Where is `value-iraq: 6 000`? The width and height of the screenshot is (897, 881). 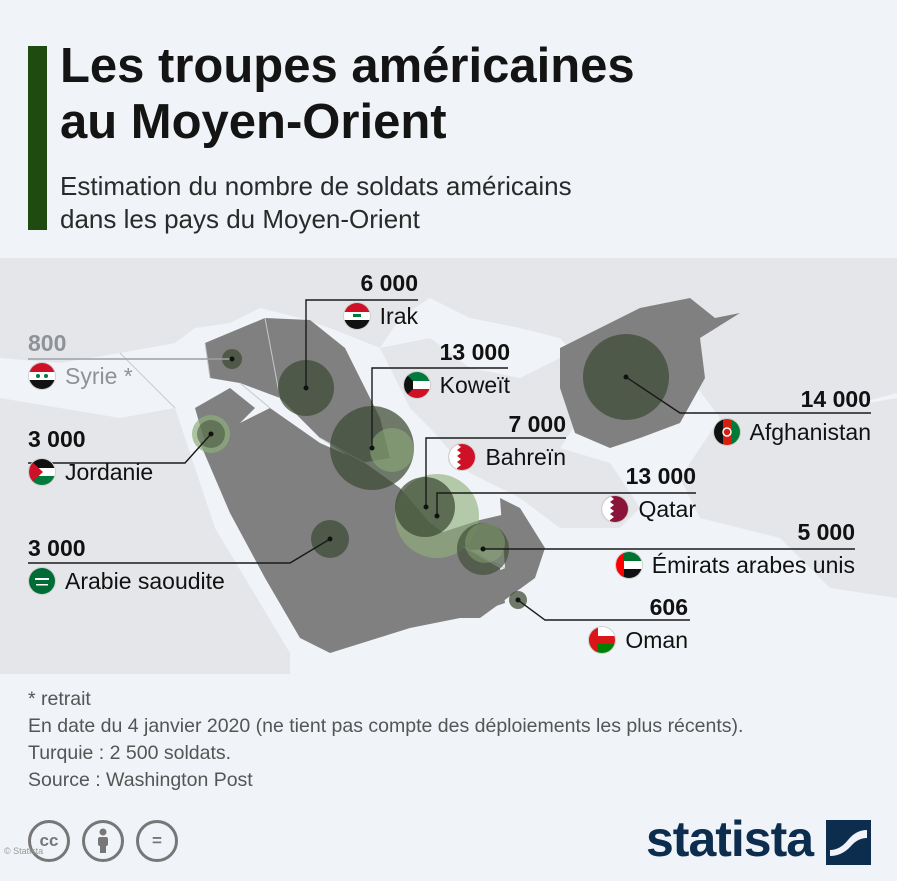
value-iraq: 6 000 is located at coordinates (389, 283).